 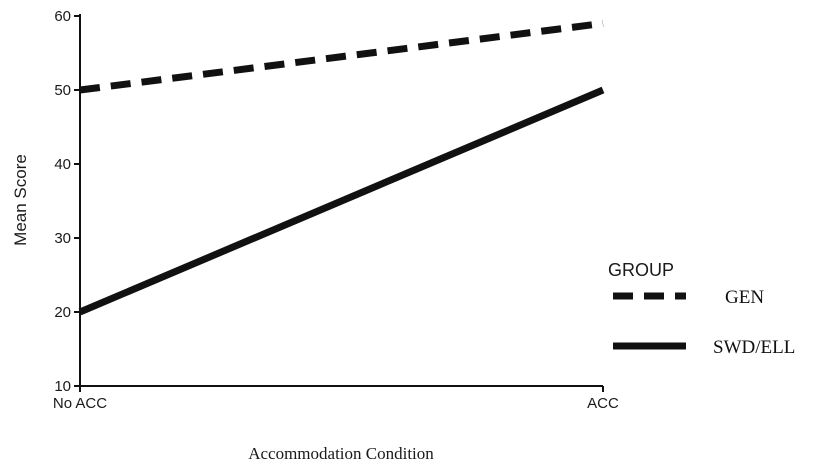 What do you see at coordinates (603, 403) in the screenshot?
I see `x-tick-label: ACC` at bounding box center [603, 403].